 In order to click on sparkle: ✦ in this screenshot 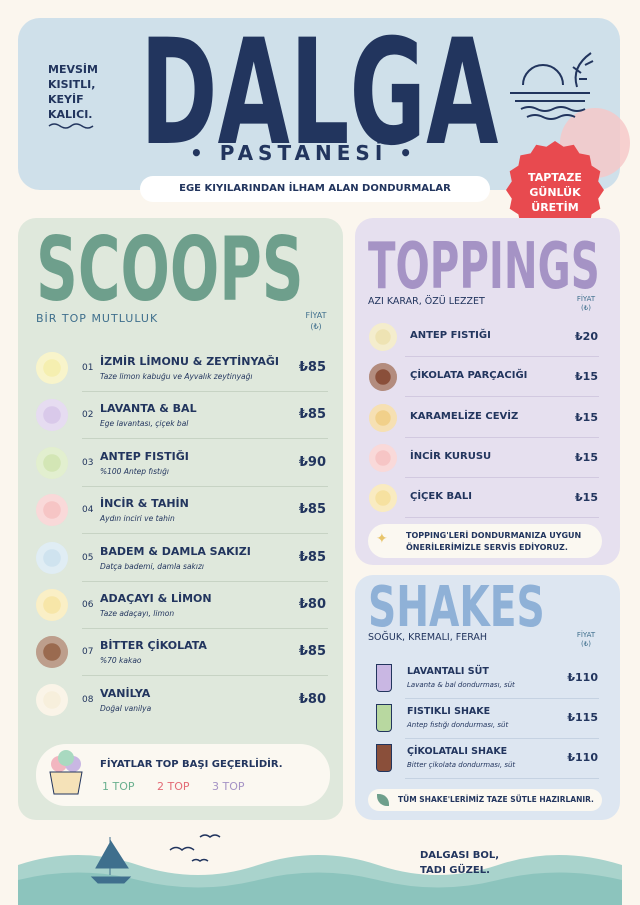, I will do `click(382, 539)`.